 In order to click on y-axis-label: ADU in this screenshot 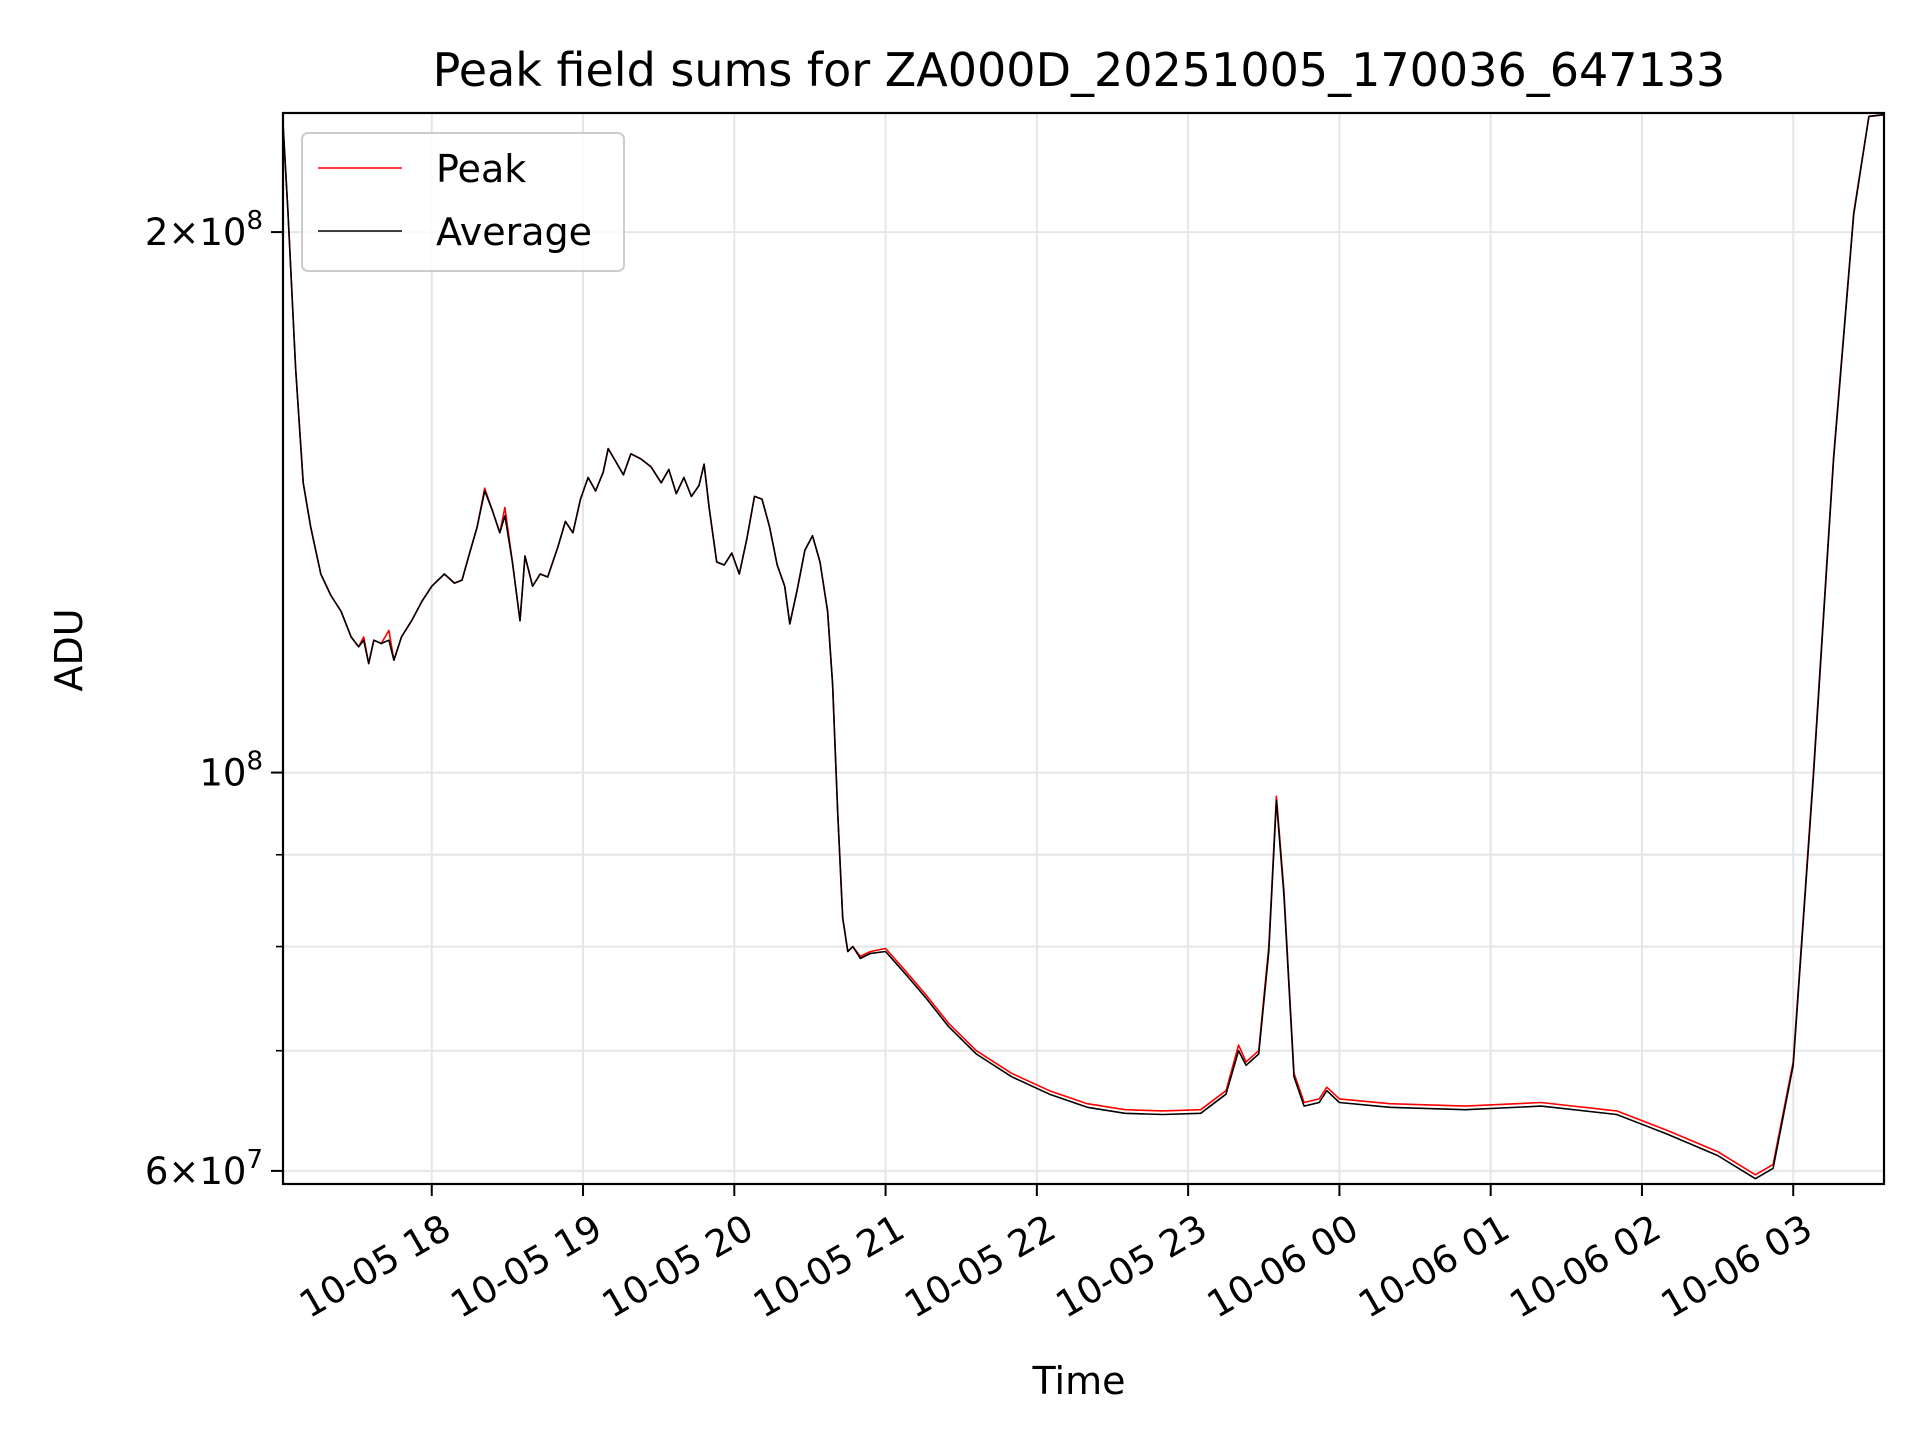, I will do `click(69, 649)`.